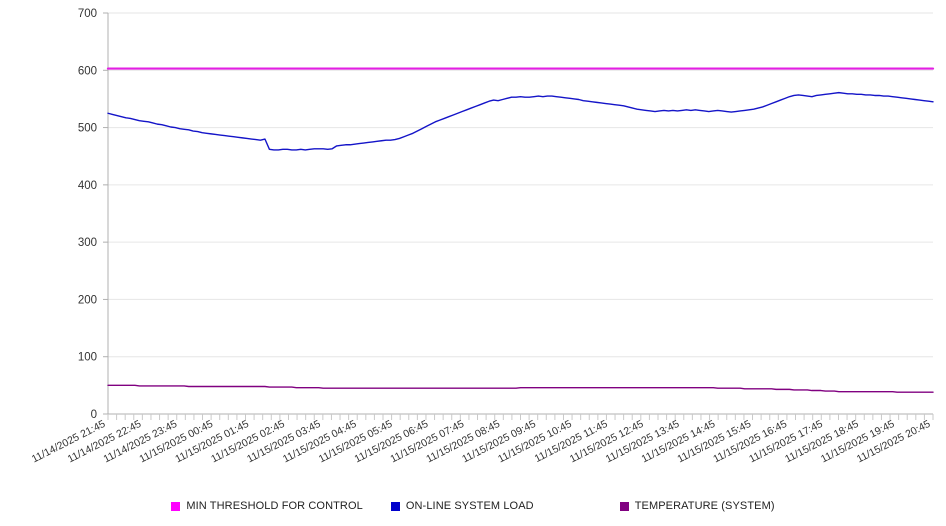 This screenshot has height=526, width=946. What do you see at coordinates (520, 416) in the screenshot?
I see `x-axis` at bounding box center [520, 416].